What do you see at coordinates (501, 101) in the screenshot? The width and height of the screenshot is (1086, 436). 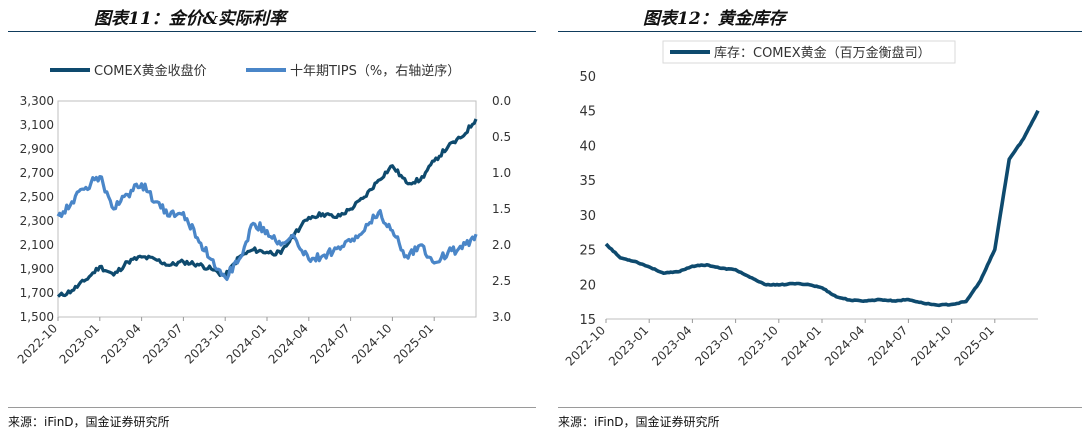 I see `right-y-tick-label: 0.0` at bounding box center [501, 101].